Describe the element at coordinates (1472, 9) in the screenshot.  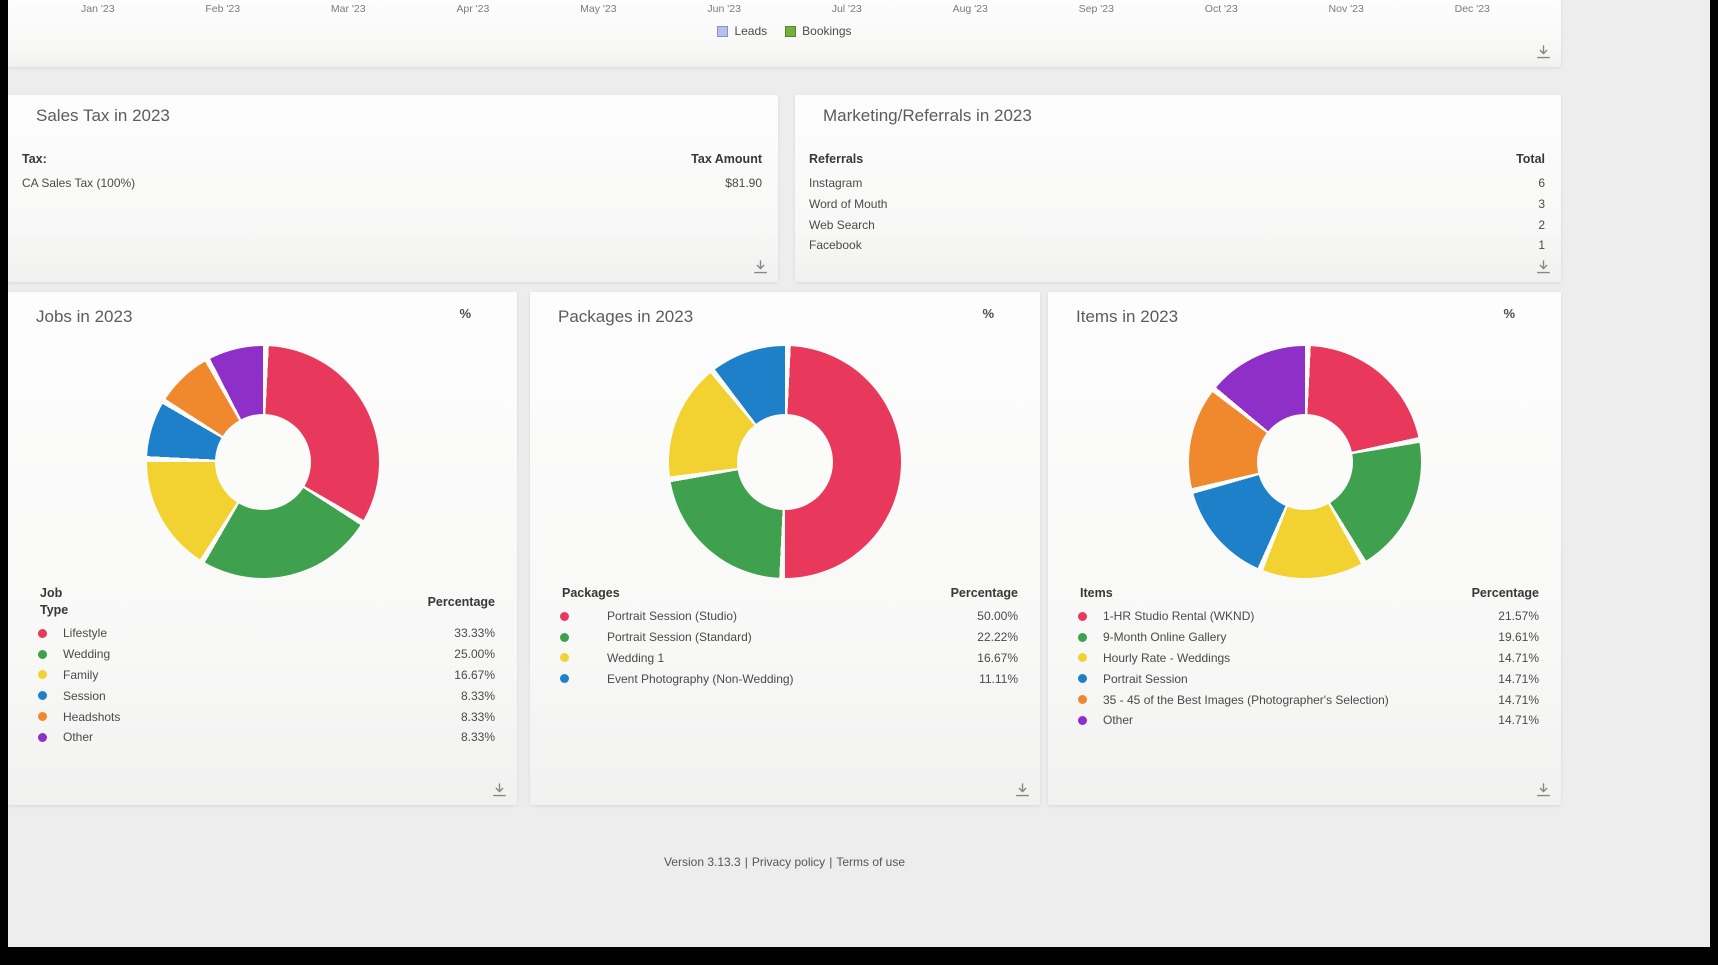
I see `month-label: Dec '23` at that location.